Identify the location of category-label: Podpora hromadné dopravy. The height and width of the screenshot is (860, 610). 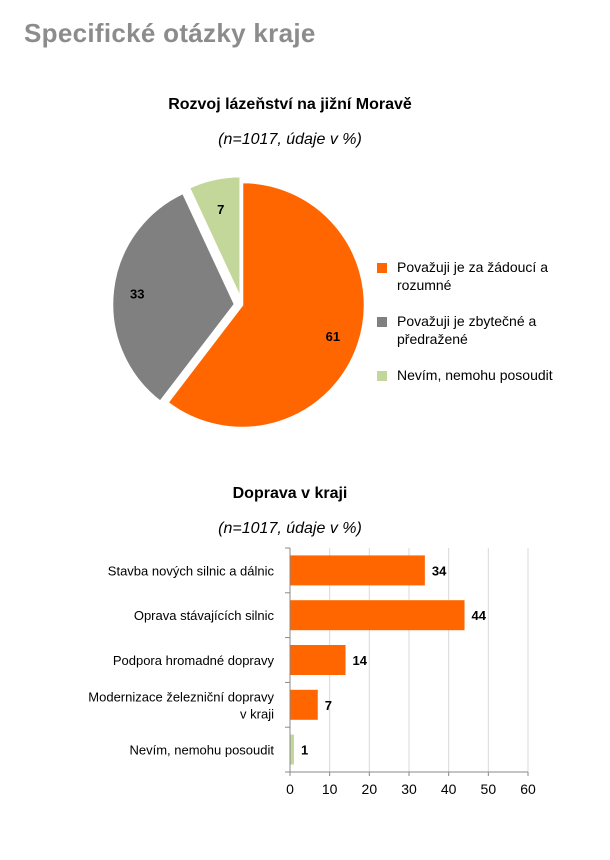
(194, 660).